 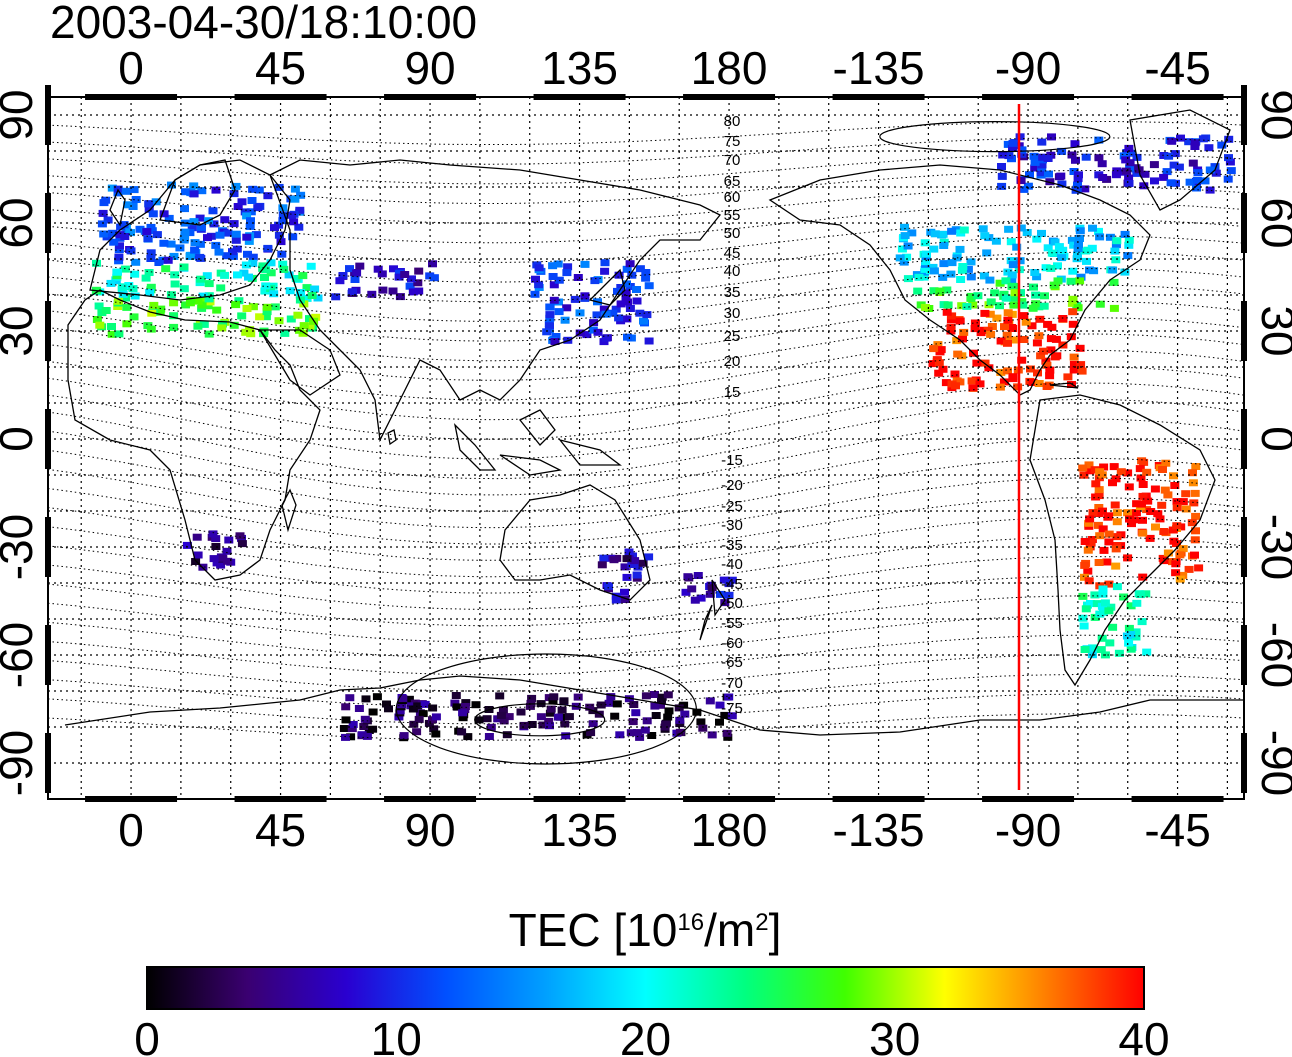 I want to click on lon-label-bottom: -135, so click(x=879, y=830).